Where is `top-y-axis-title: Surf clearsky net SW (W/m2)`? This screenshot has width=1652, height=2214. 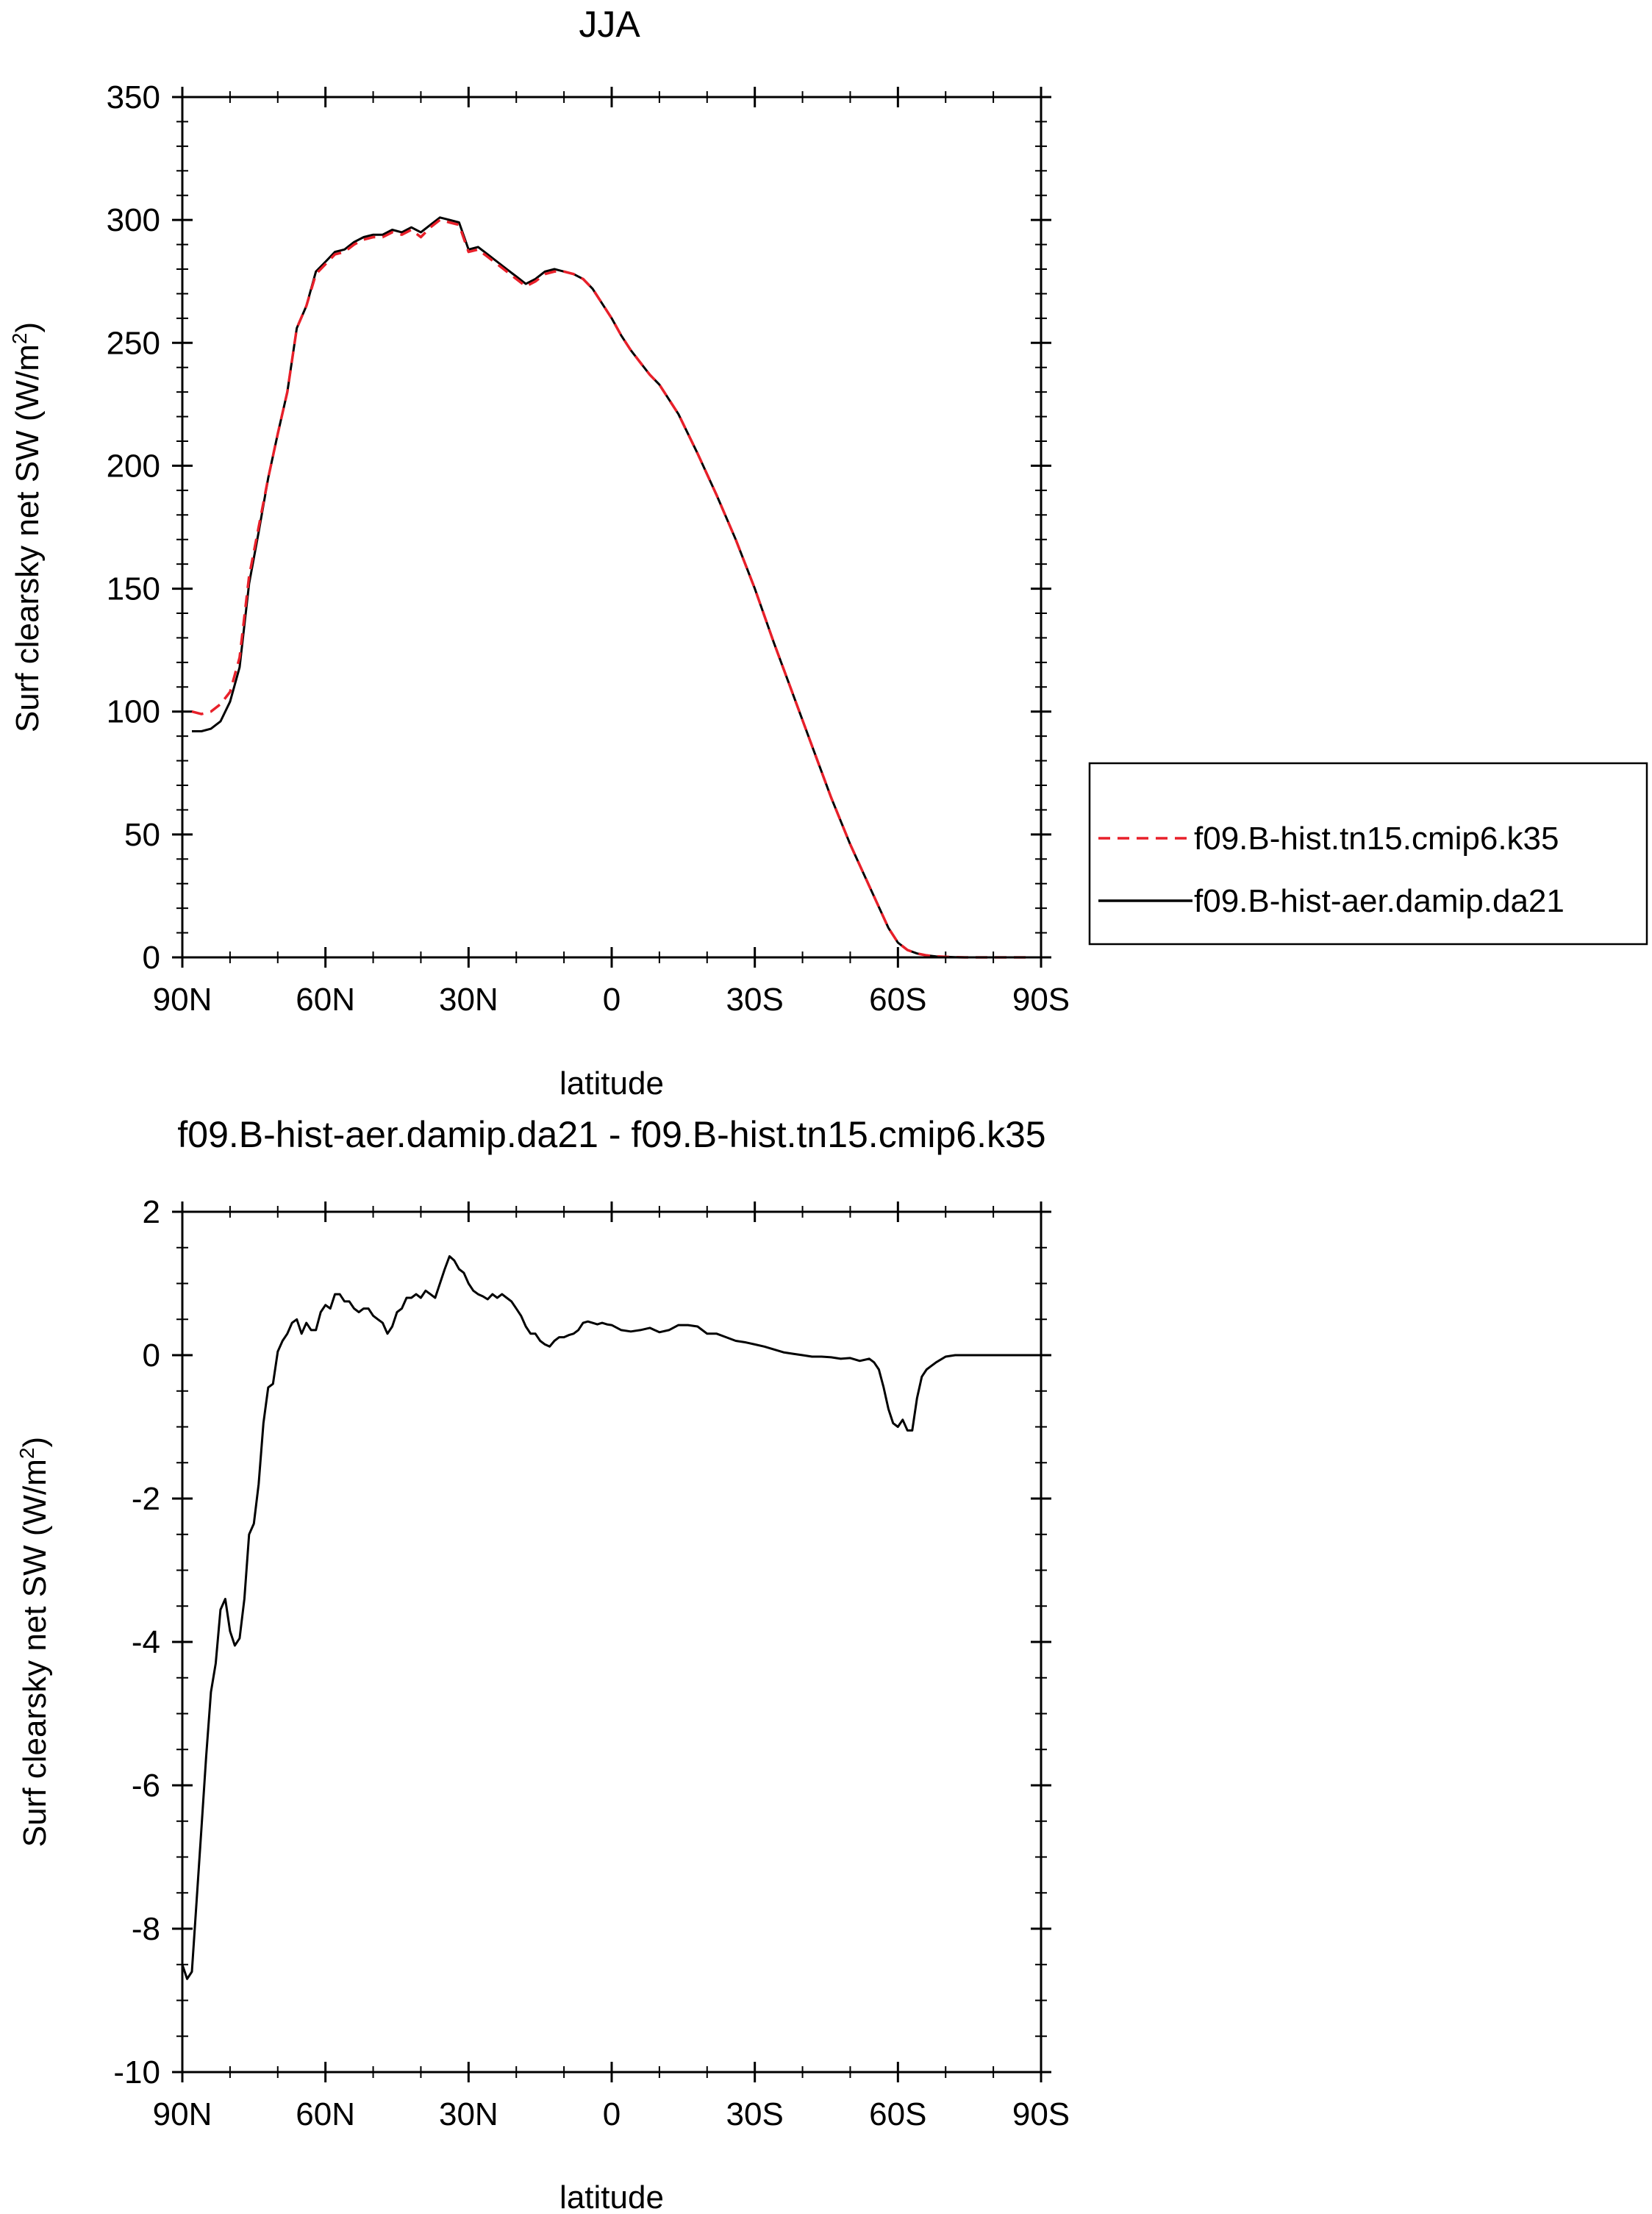
top-y-axis-title: Surf clearsky net SW (W/m2) is located at coordinates (27, 527).